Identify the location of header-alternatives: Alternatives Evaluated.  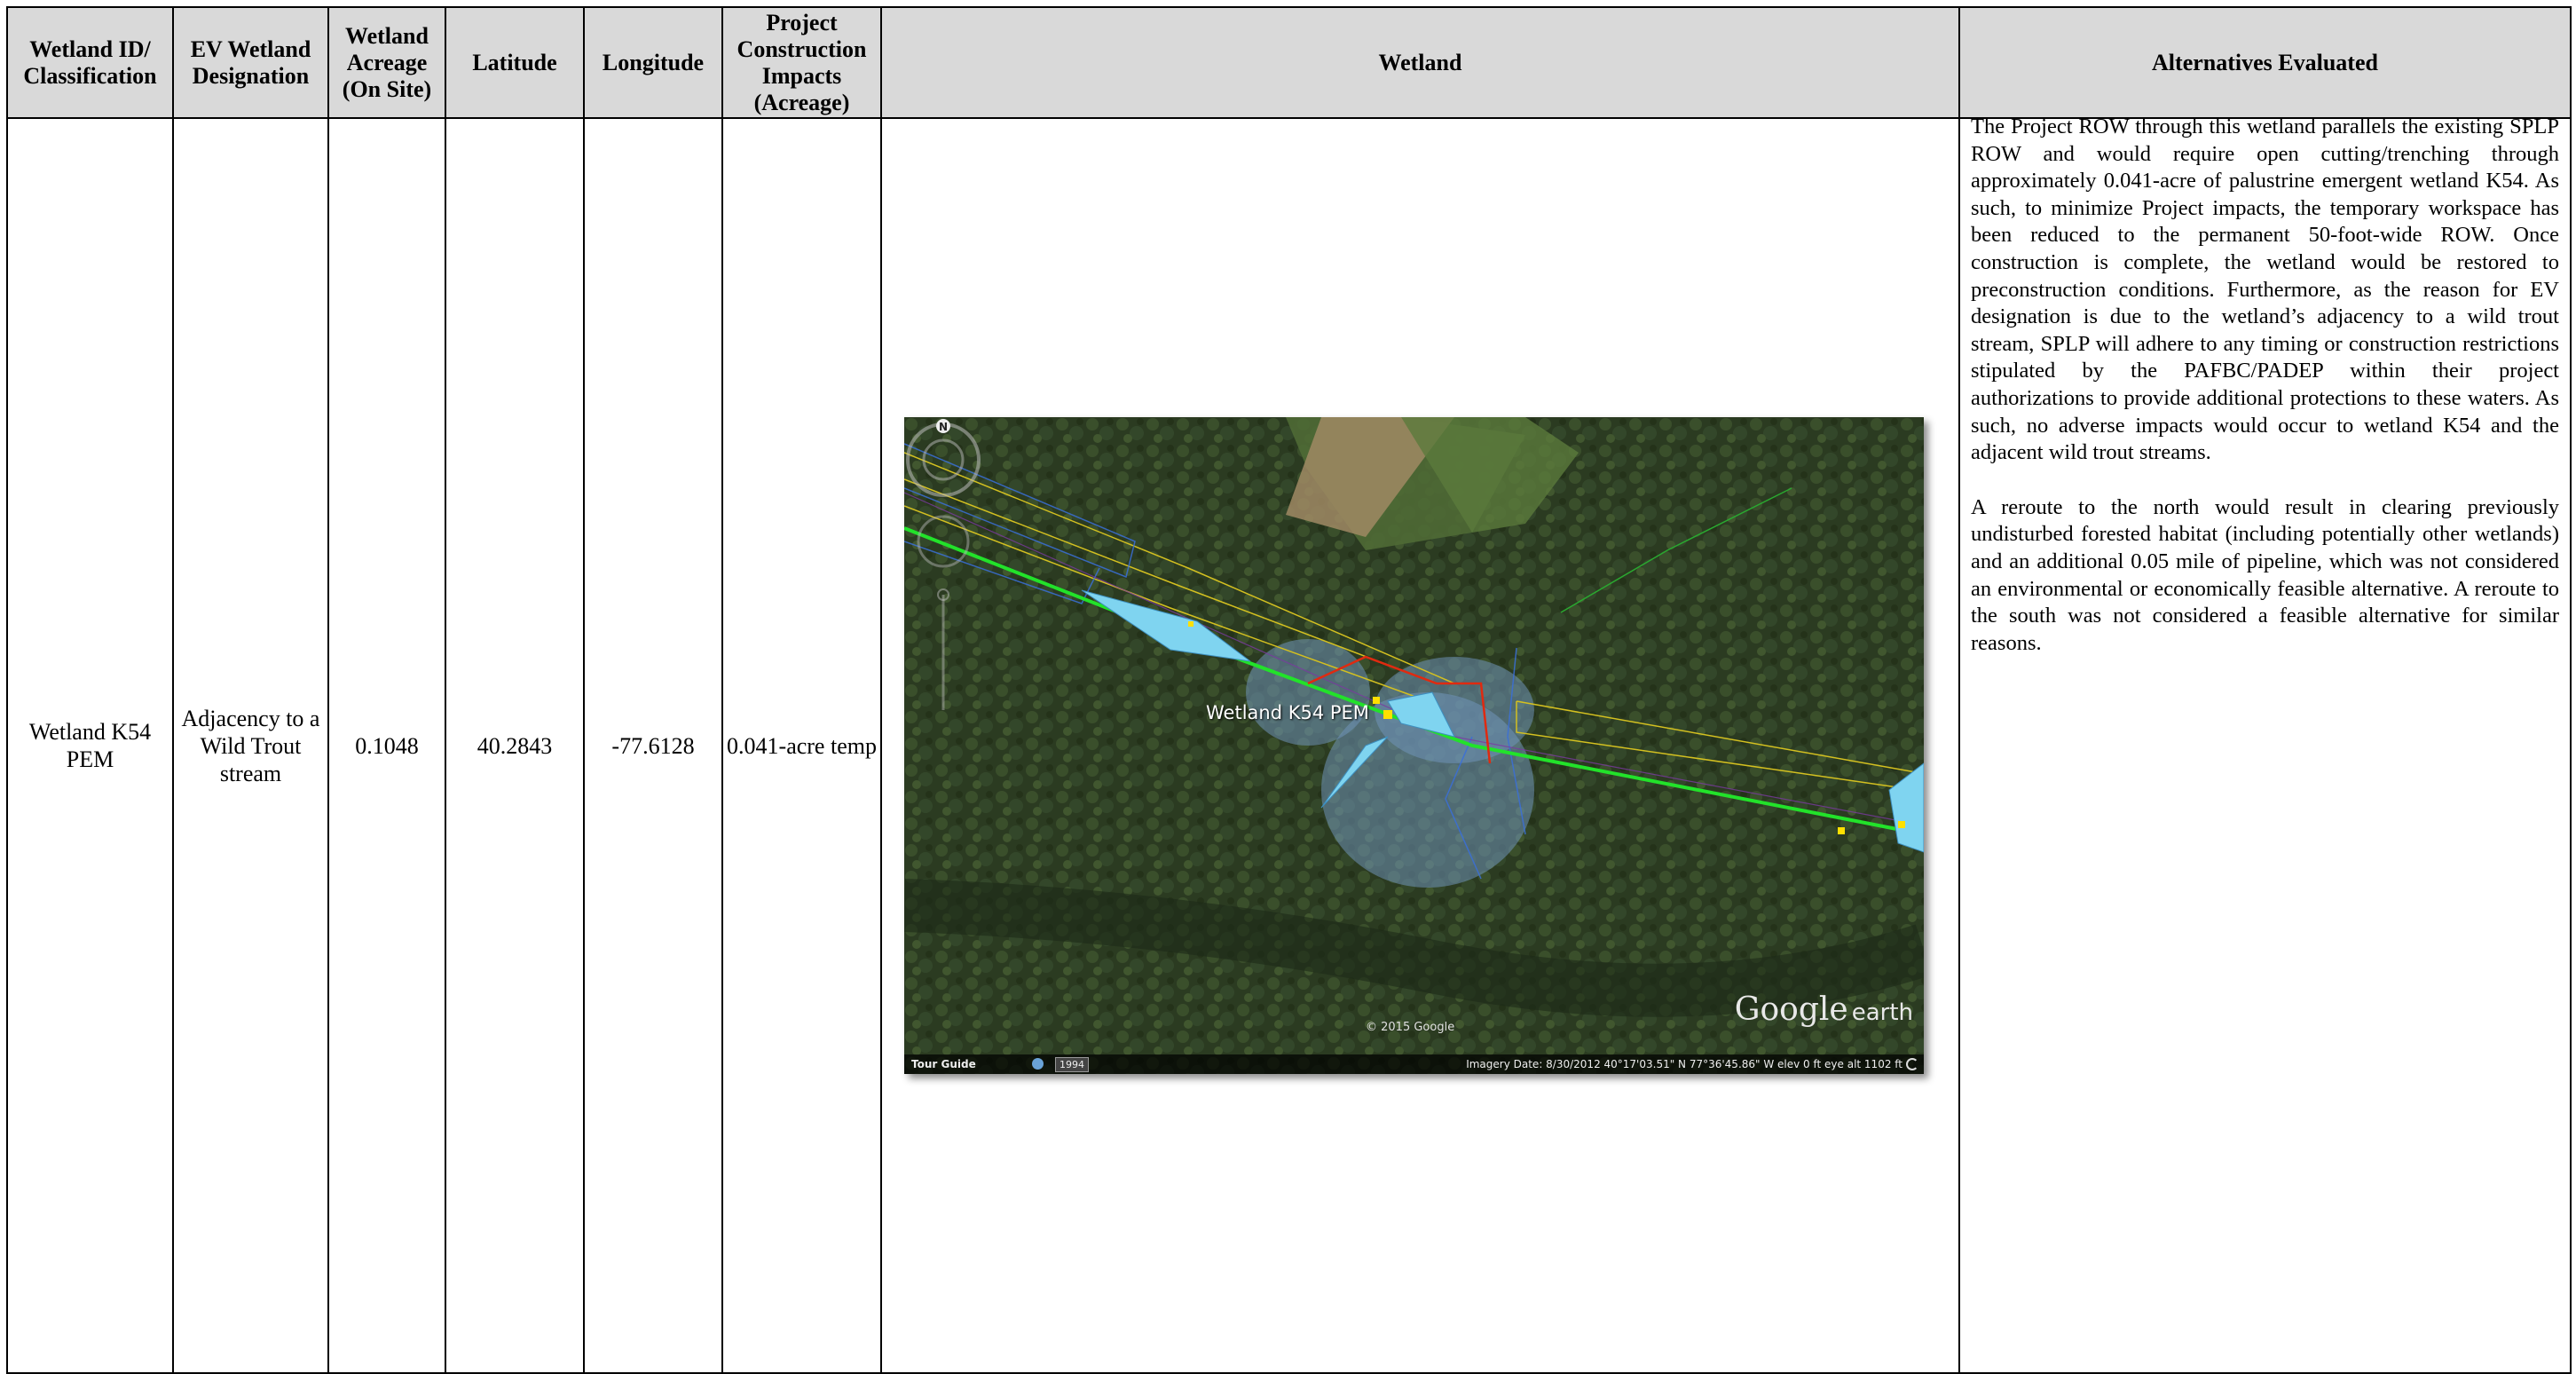
(2265, 63).